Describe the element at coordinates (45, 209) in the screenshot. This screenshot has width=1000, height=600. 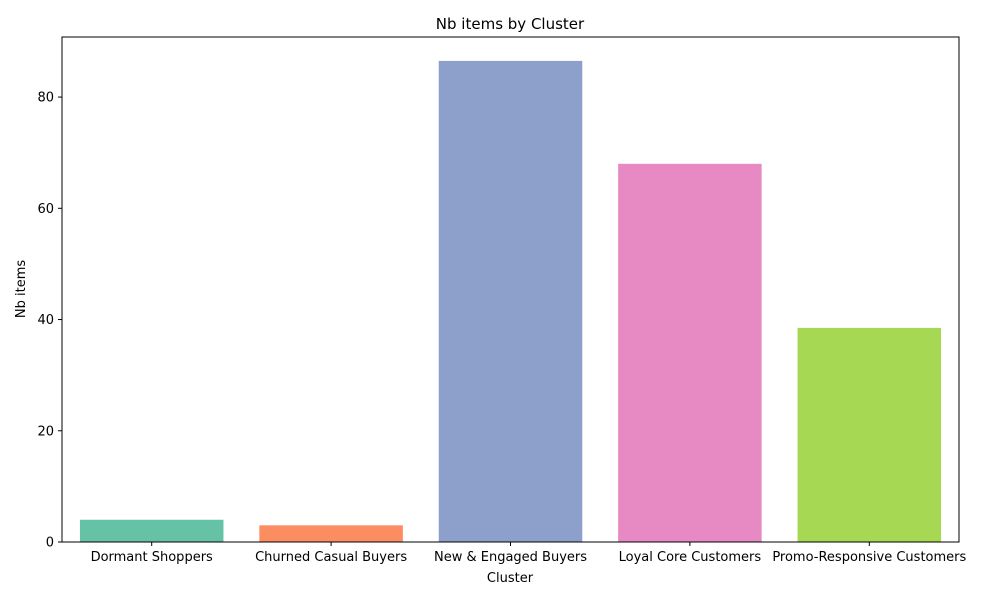
I see `y-tick-label: 60` at that location.